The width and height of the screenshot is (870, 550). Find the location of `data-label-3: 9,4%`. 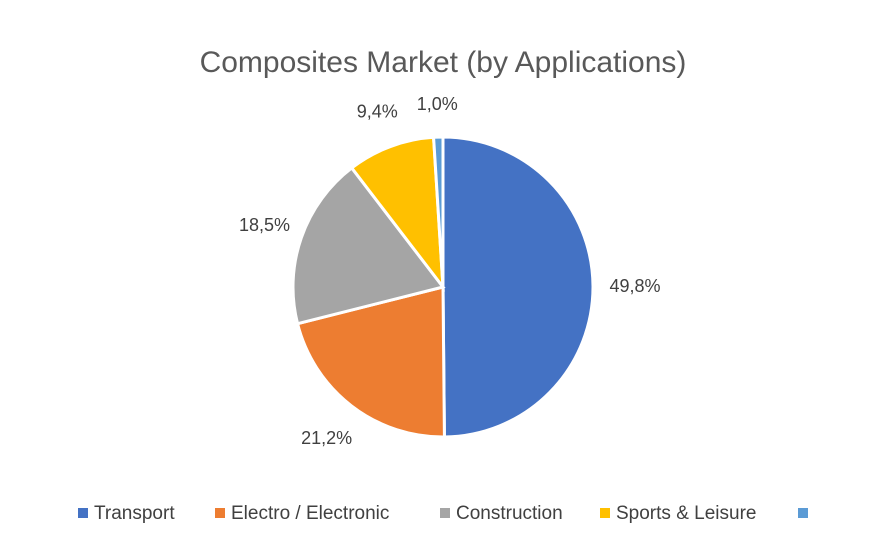

data-label-3: 9,4% is located at coordinates (377, 111).